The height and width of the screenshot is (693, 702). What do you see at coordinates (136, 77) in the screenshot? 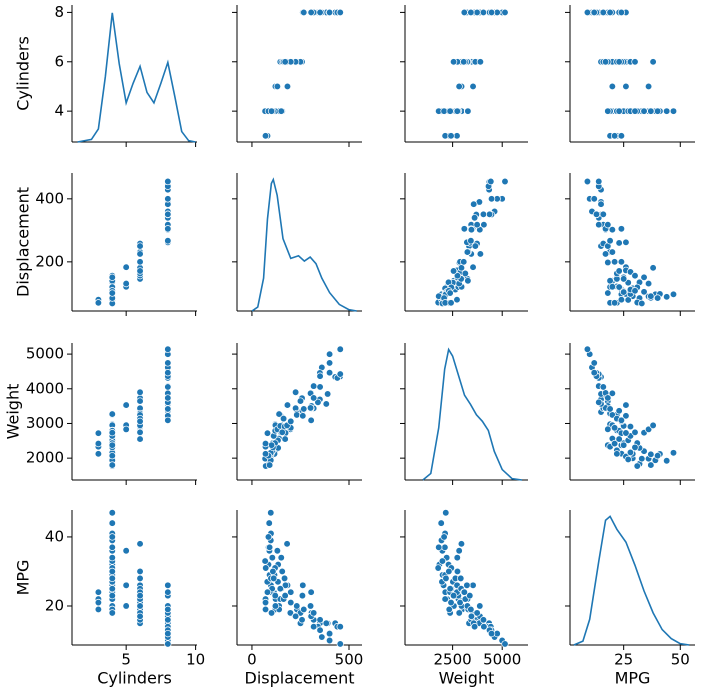
I see `kde-line` at bounding box center [136, 77].